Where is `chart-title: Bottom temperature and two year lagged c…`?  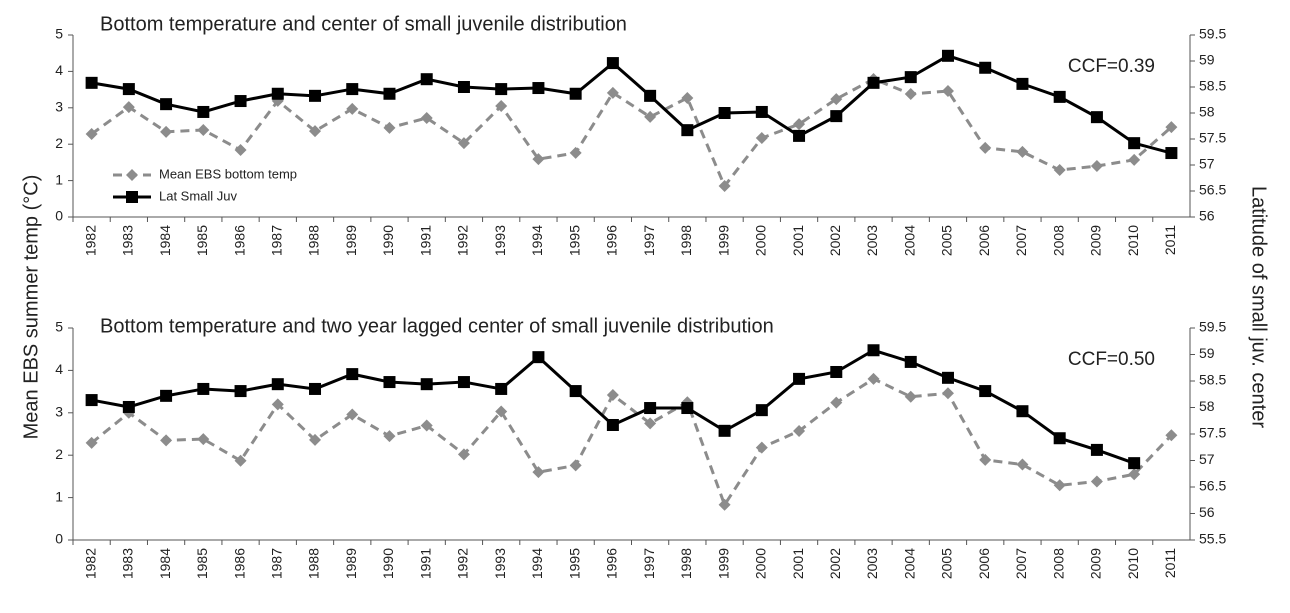
chart-title: Bottom temperature and two year lagged c… is located at coordinates (437, 326).